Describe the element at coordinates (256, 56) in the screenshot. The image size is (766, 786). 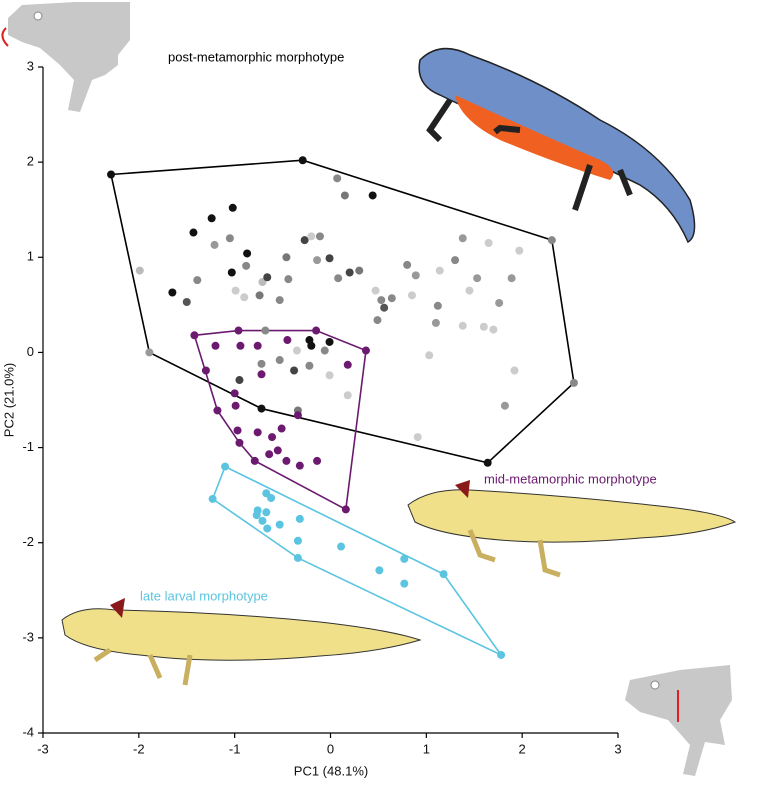
I see `series-label: post-metamorphic morphotype` at that location.